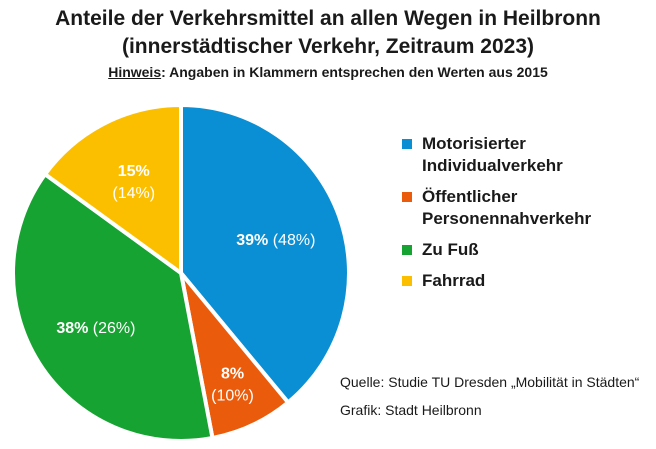 Image resolution: width=656 pixels, height=449 pixels. I want to click on data-label-2023-oepnv: 8%, so click(232, 373).